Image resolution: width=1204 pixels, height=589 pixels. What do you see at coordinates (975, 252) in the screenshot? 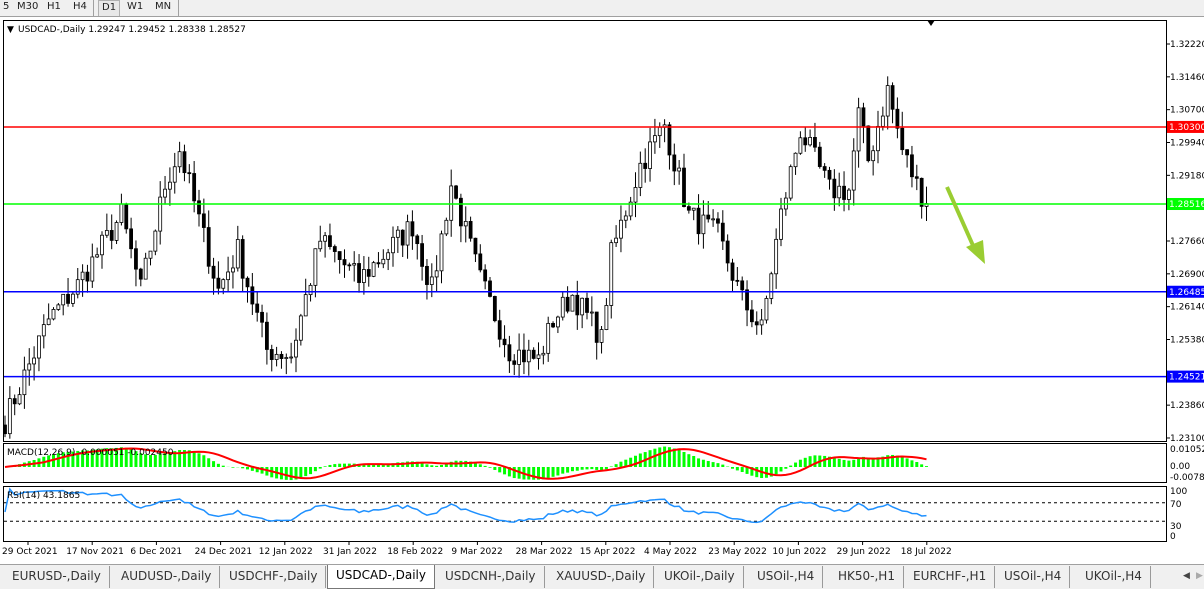
I see `trend-arrow-head-icon` at bounding box center [975, 252].